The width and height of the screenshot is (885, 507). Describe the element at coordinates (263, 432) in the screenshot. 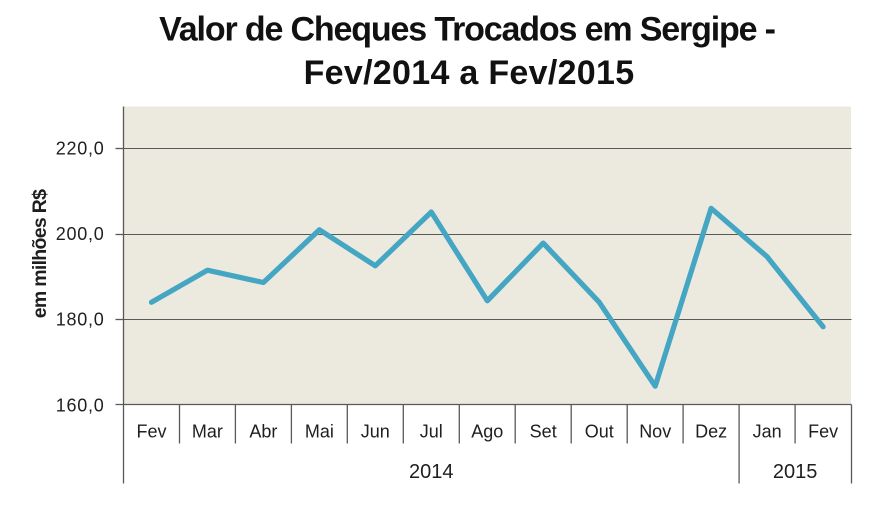

I see `svg-text: Abr` at that location.